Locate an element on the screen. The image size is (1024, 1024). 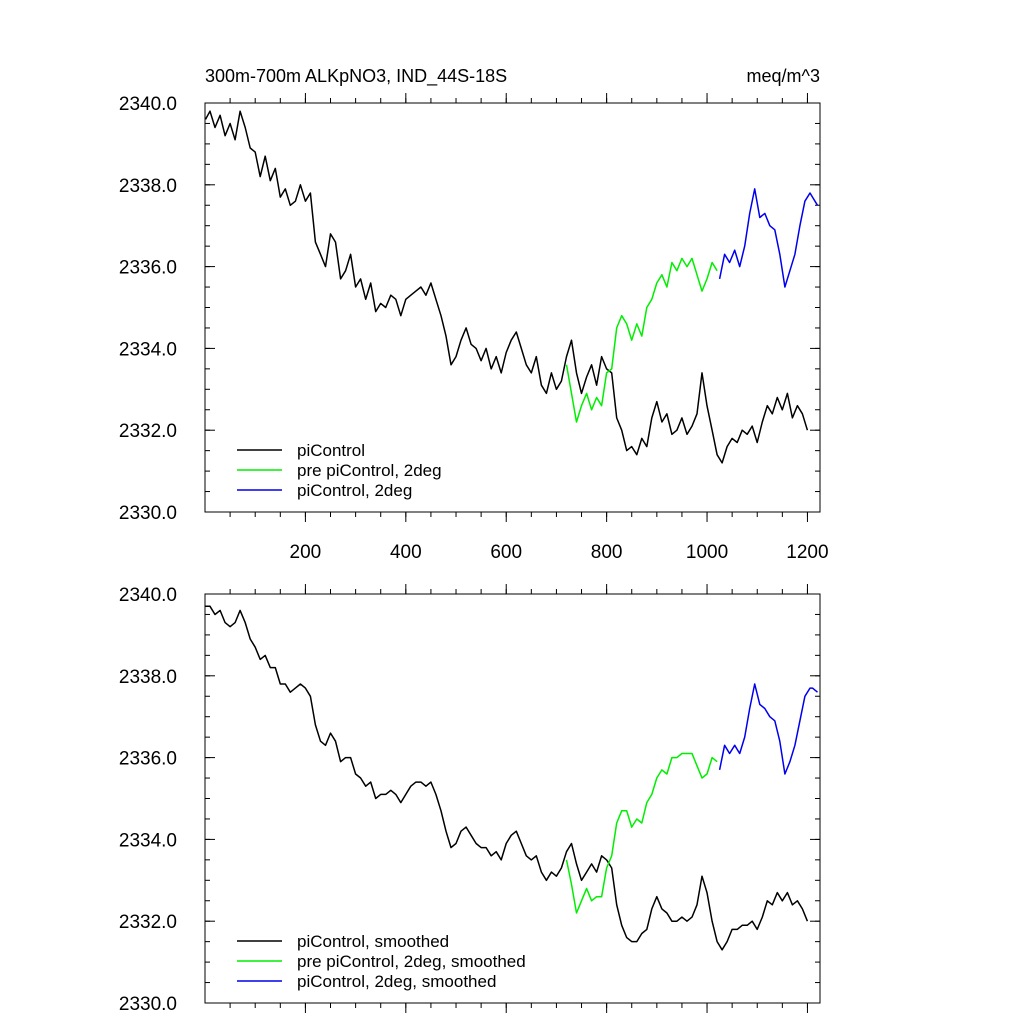
x-tick-label: 800 is located at coordinates (607, 552).